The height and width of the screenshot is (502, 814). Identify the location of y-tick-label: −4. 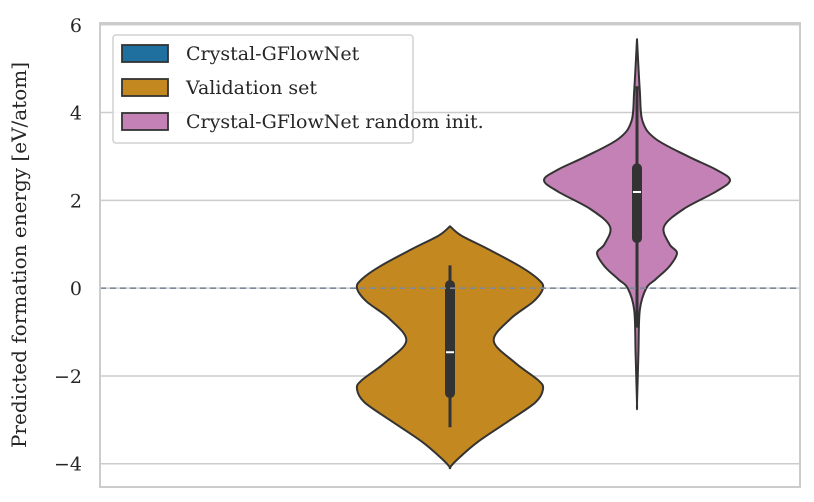
(68, 465).